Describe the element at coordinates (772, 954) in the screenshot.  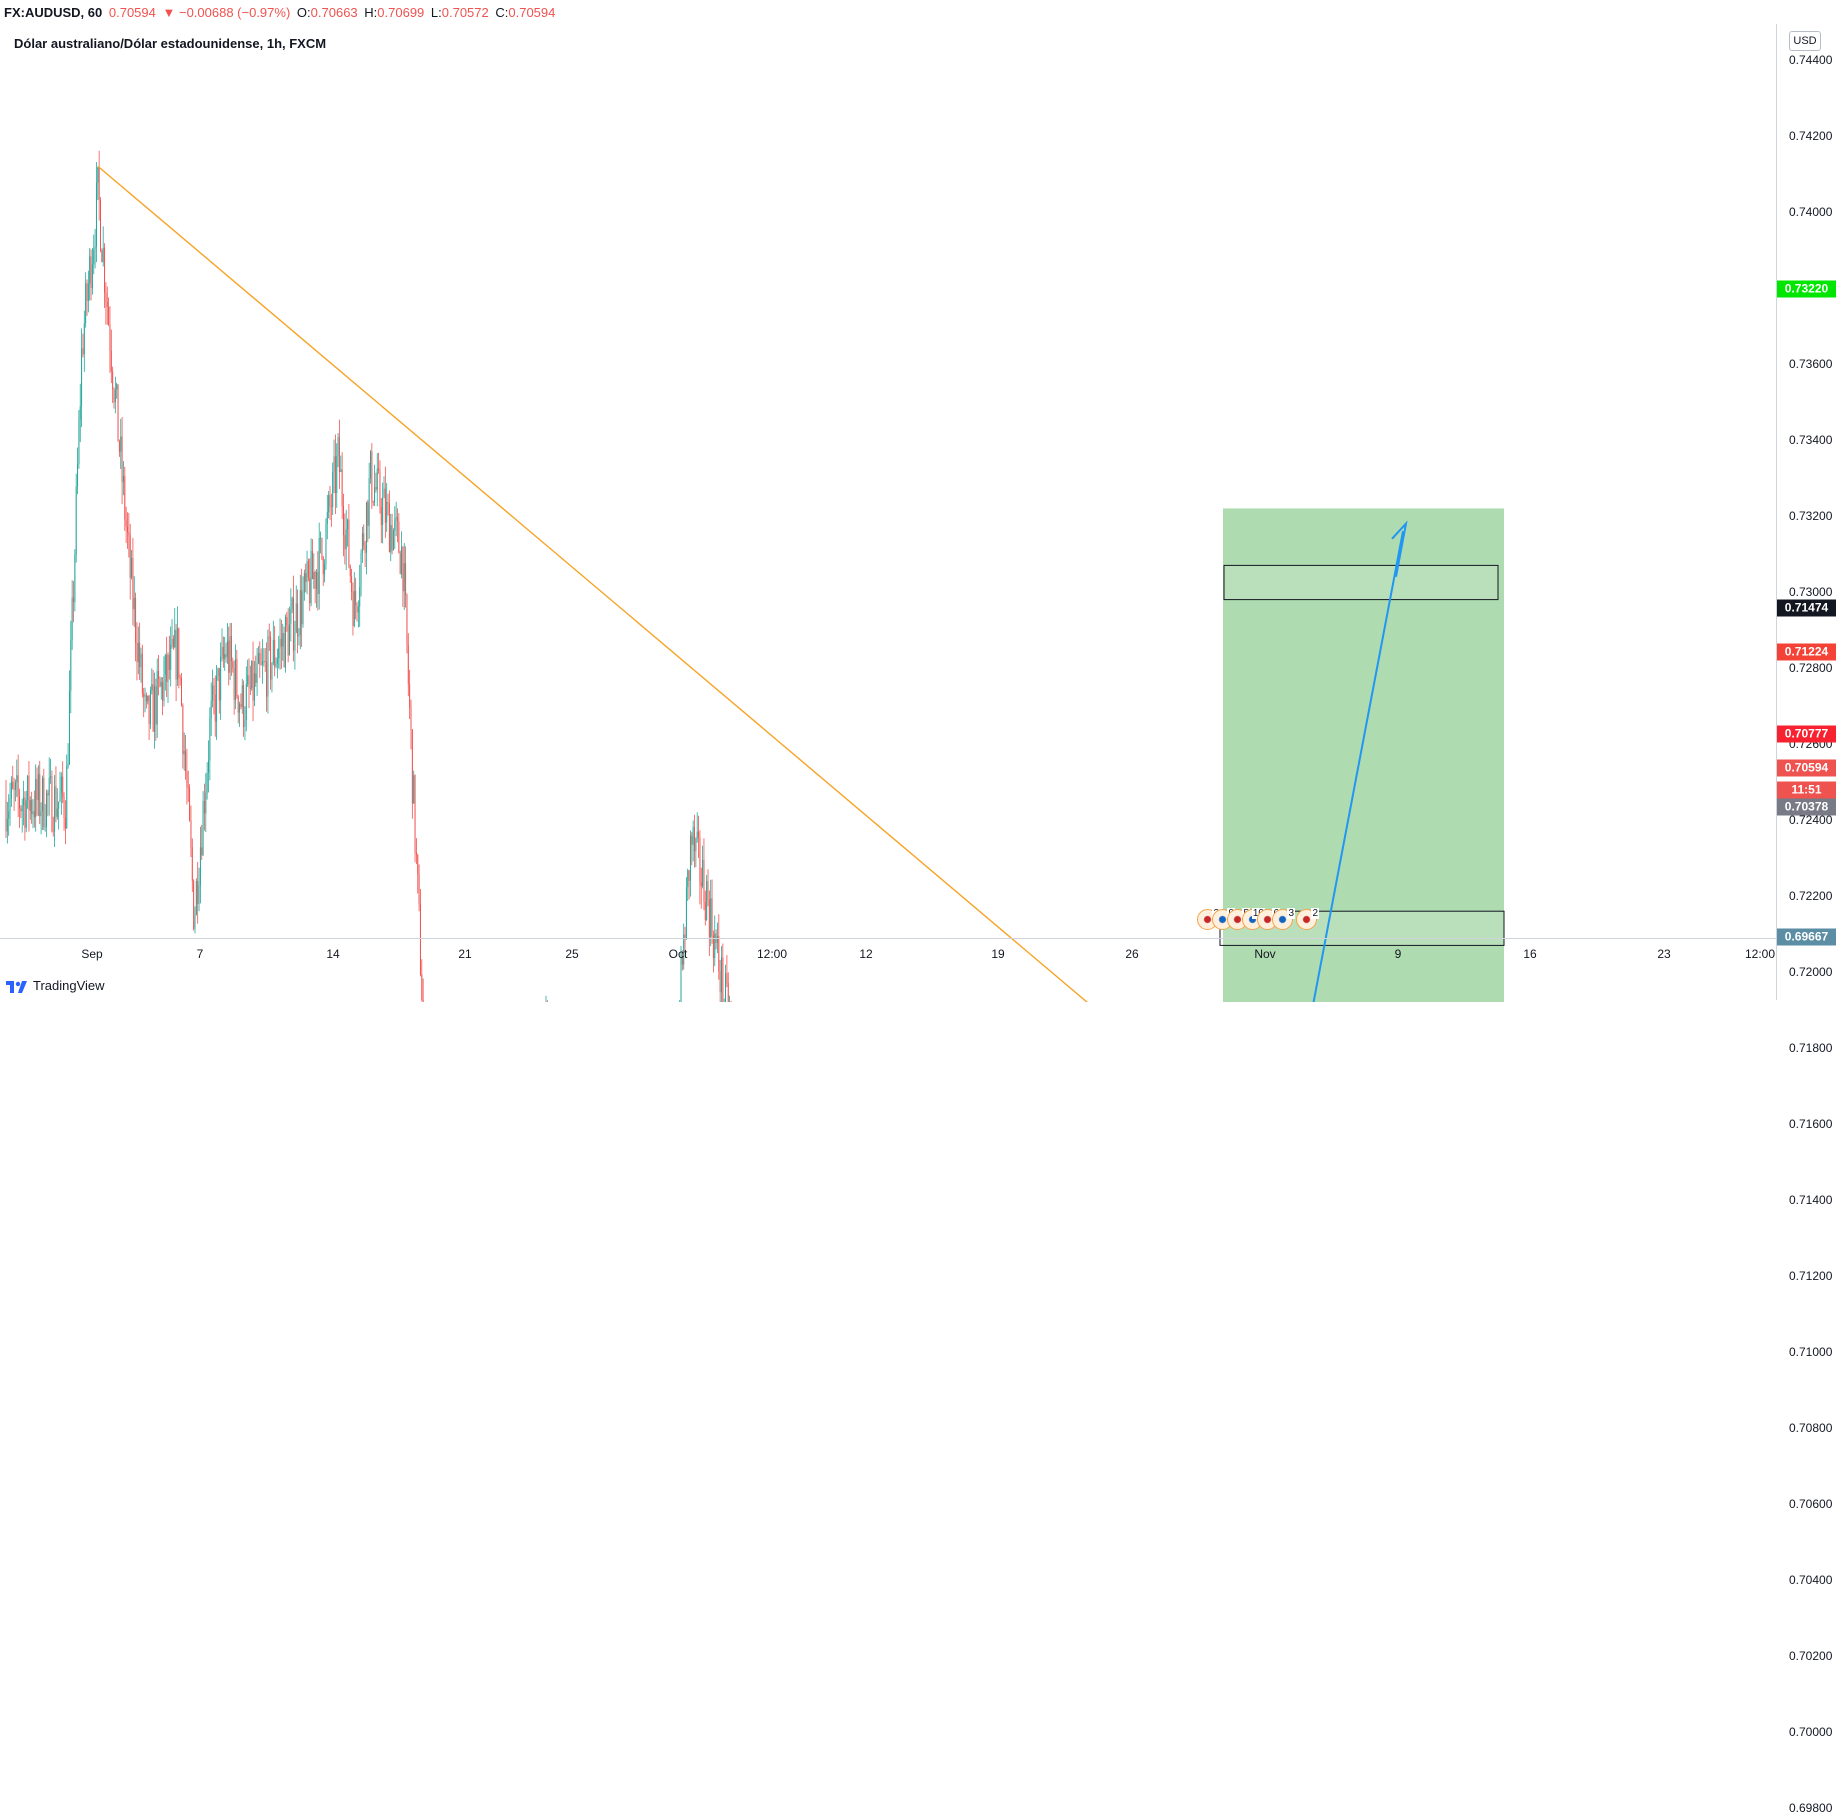
I see `time-tick-label: 12:00` at that location.